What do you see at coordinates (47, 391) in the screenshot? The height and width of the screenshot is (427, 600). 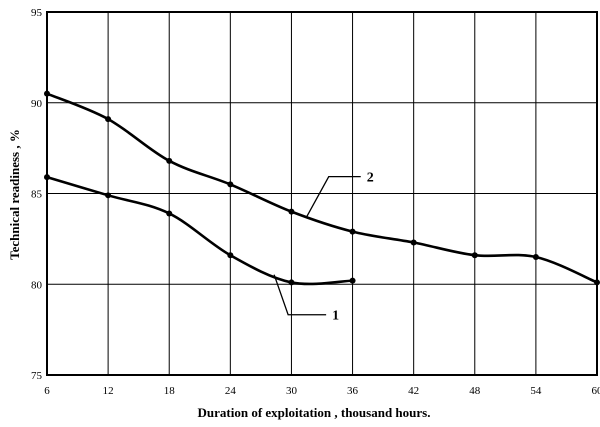 I see `x-tick-label: 6` at bounding box center [47, 391].